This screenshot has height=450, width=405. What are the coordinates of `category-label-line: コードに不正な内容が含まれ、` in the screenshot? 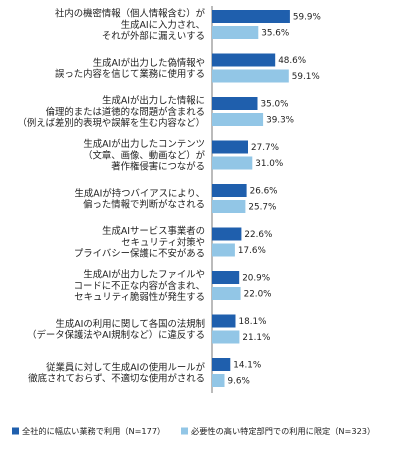 It's located at (139, 286).